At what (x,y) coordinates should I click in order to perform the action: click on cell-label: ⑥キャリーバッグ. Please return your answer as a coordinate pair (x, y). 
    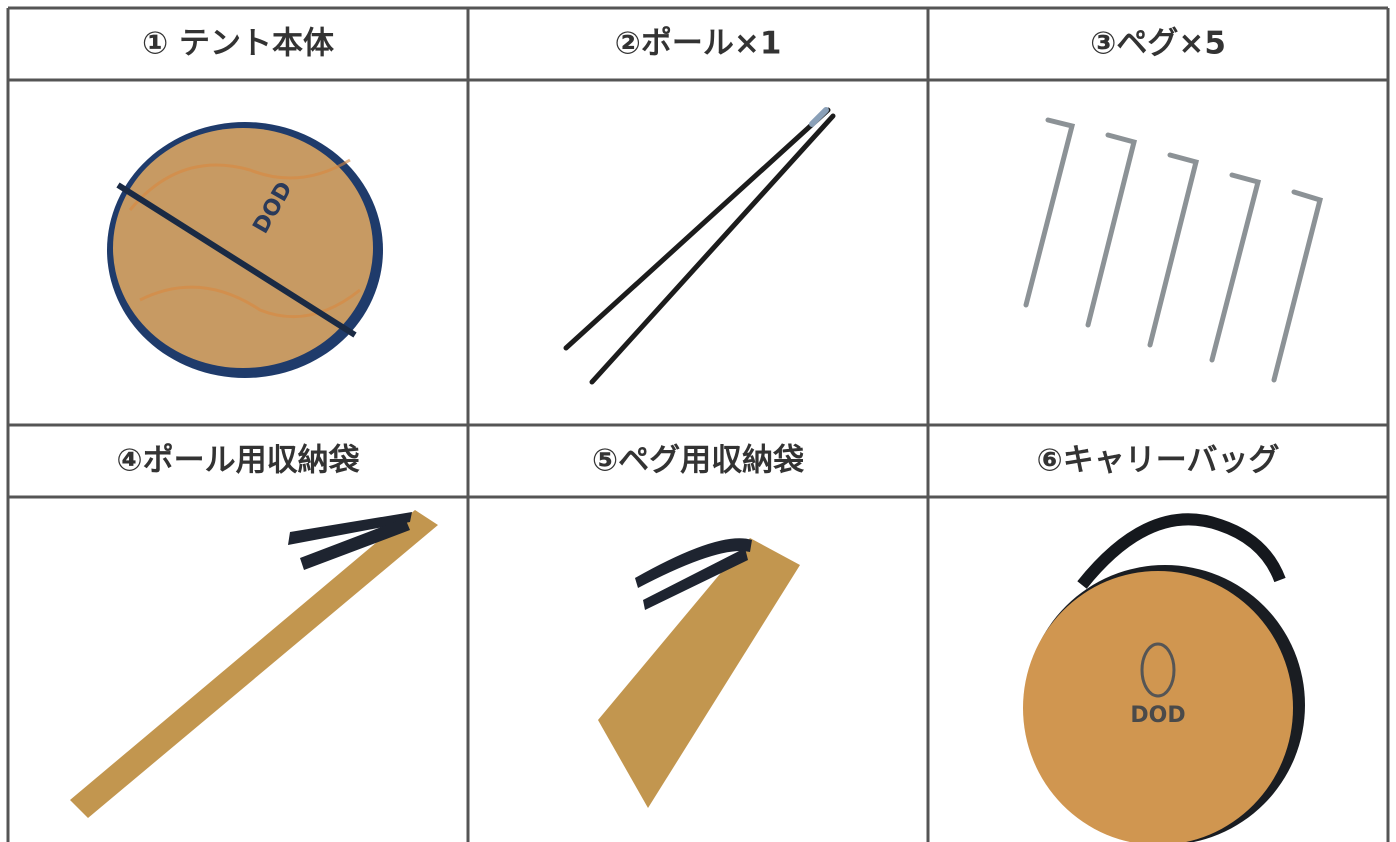
    Looking at the image, I should click on (1158, 461).